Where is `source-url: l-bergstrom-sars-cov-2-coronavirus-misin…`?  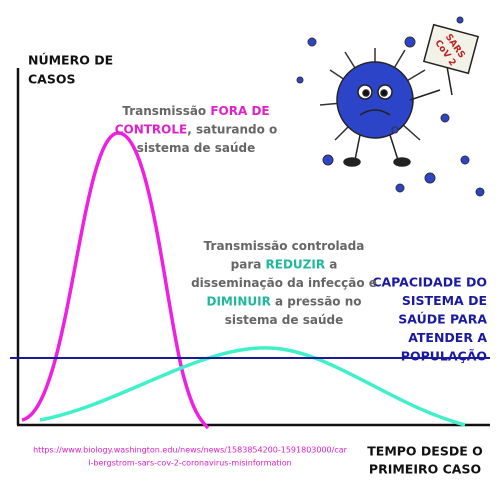 source-url: l-bergstrom-sars-cov-2-coronavirus-misin… is located at coordinates (189, 463).